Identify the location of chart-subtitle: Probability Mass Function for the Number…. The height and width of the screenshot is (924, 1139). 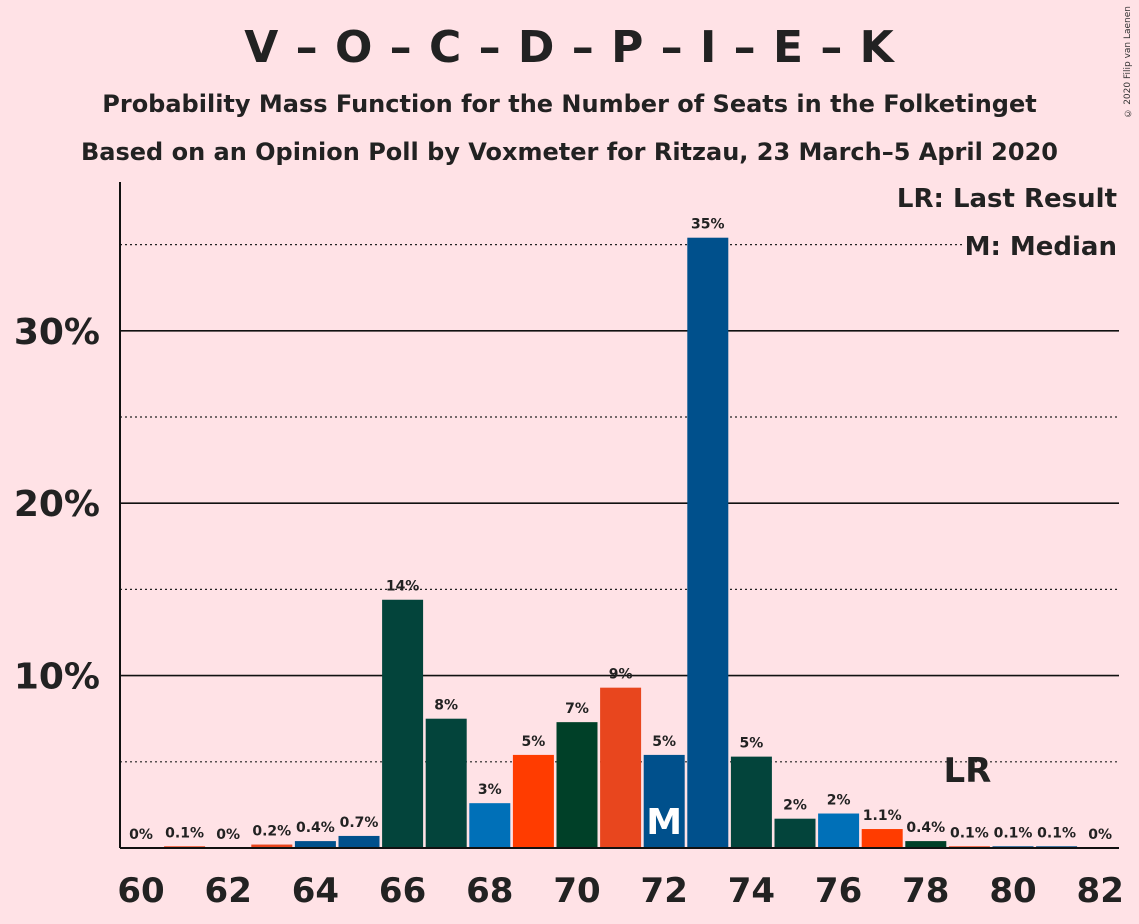
(569, 104).